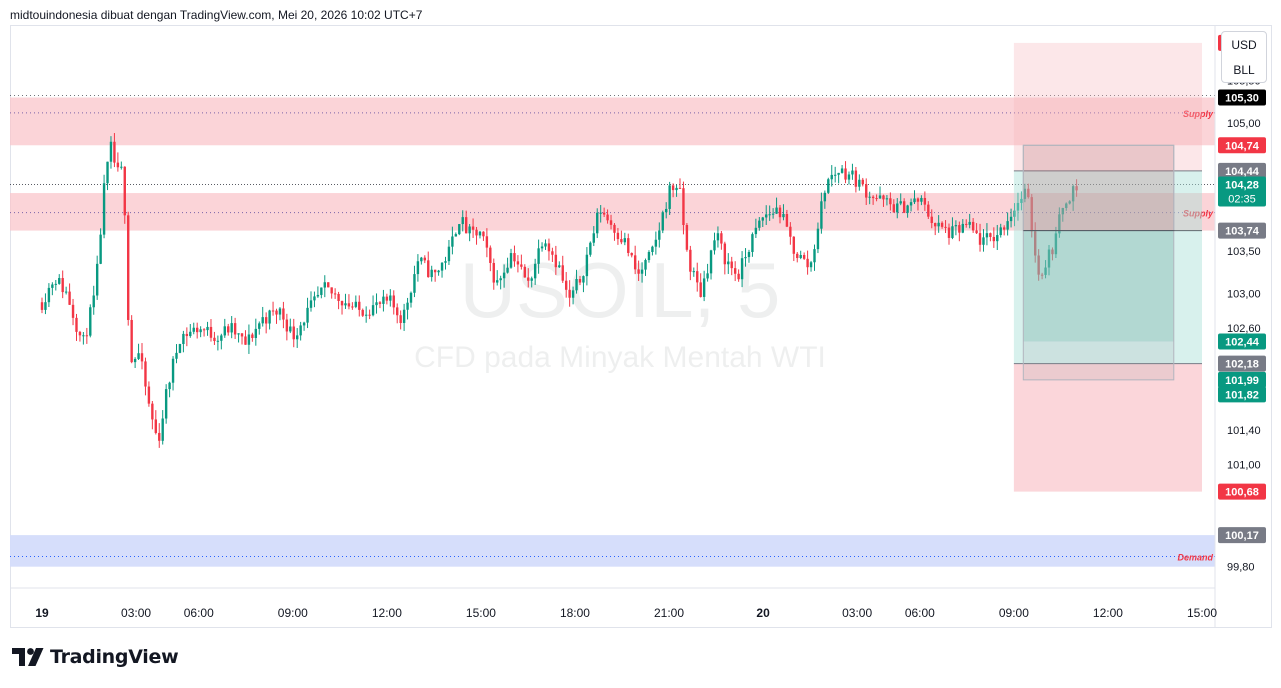 Image resolution: width=1281 pixels, height=688 pixels. I want to click on price-label-badge: 104,44, so click(1242, 170).